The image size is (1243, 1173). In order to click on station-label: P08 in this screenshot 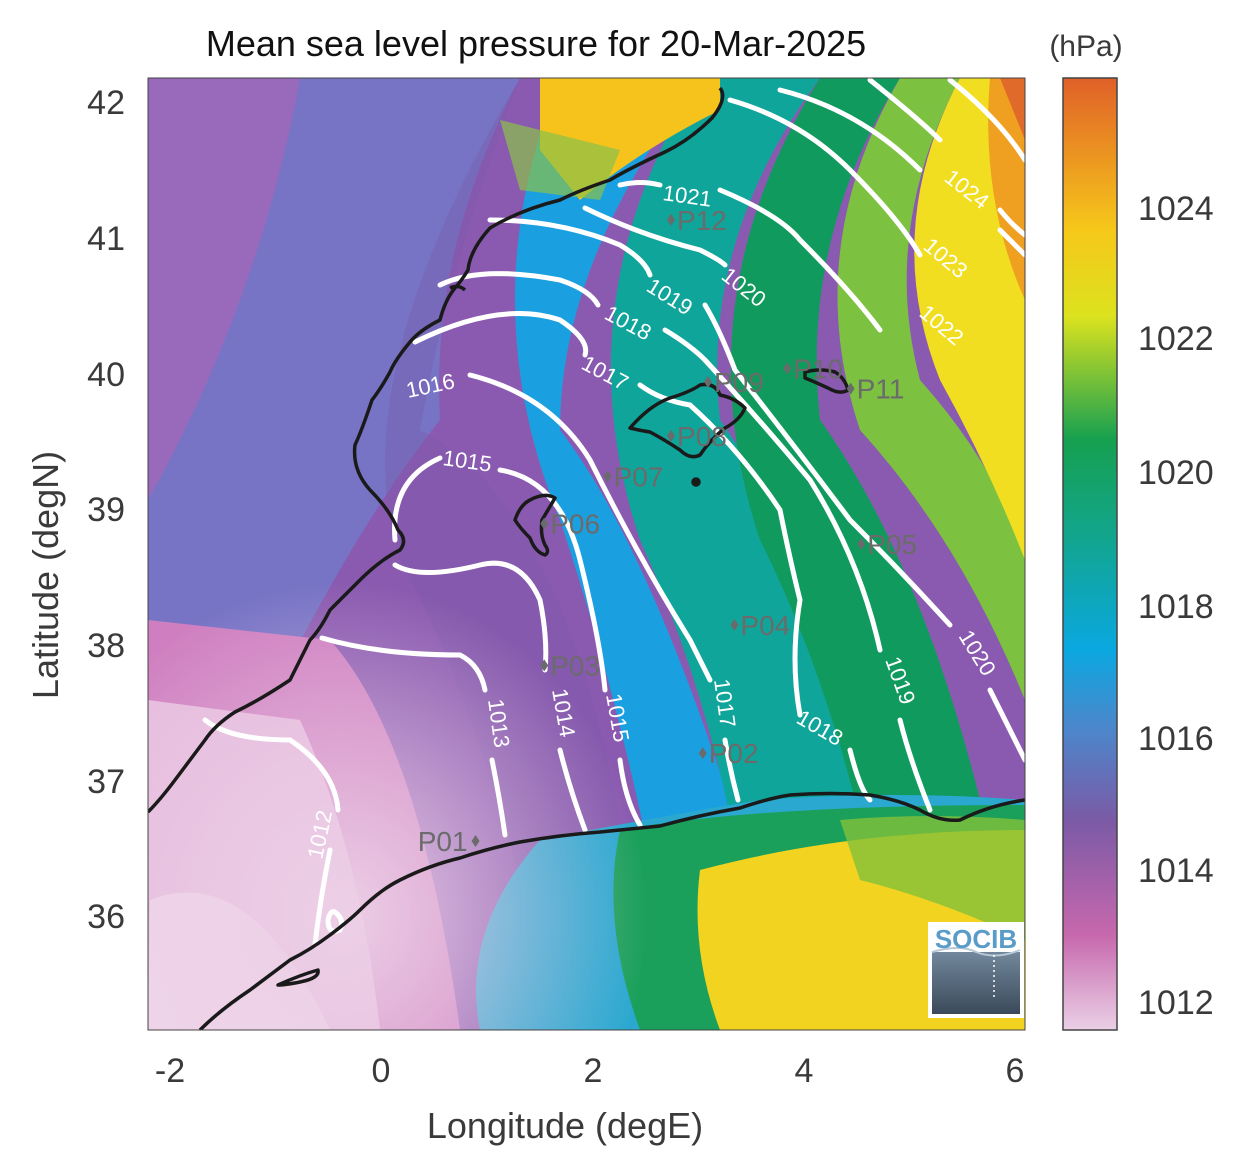, I will do `click(702, 436)`.